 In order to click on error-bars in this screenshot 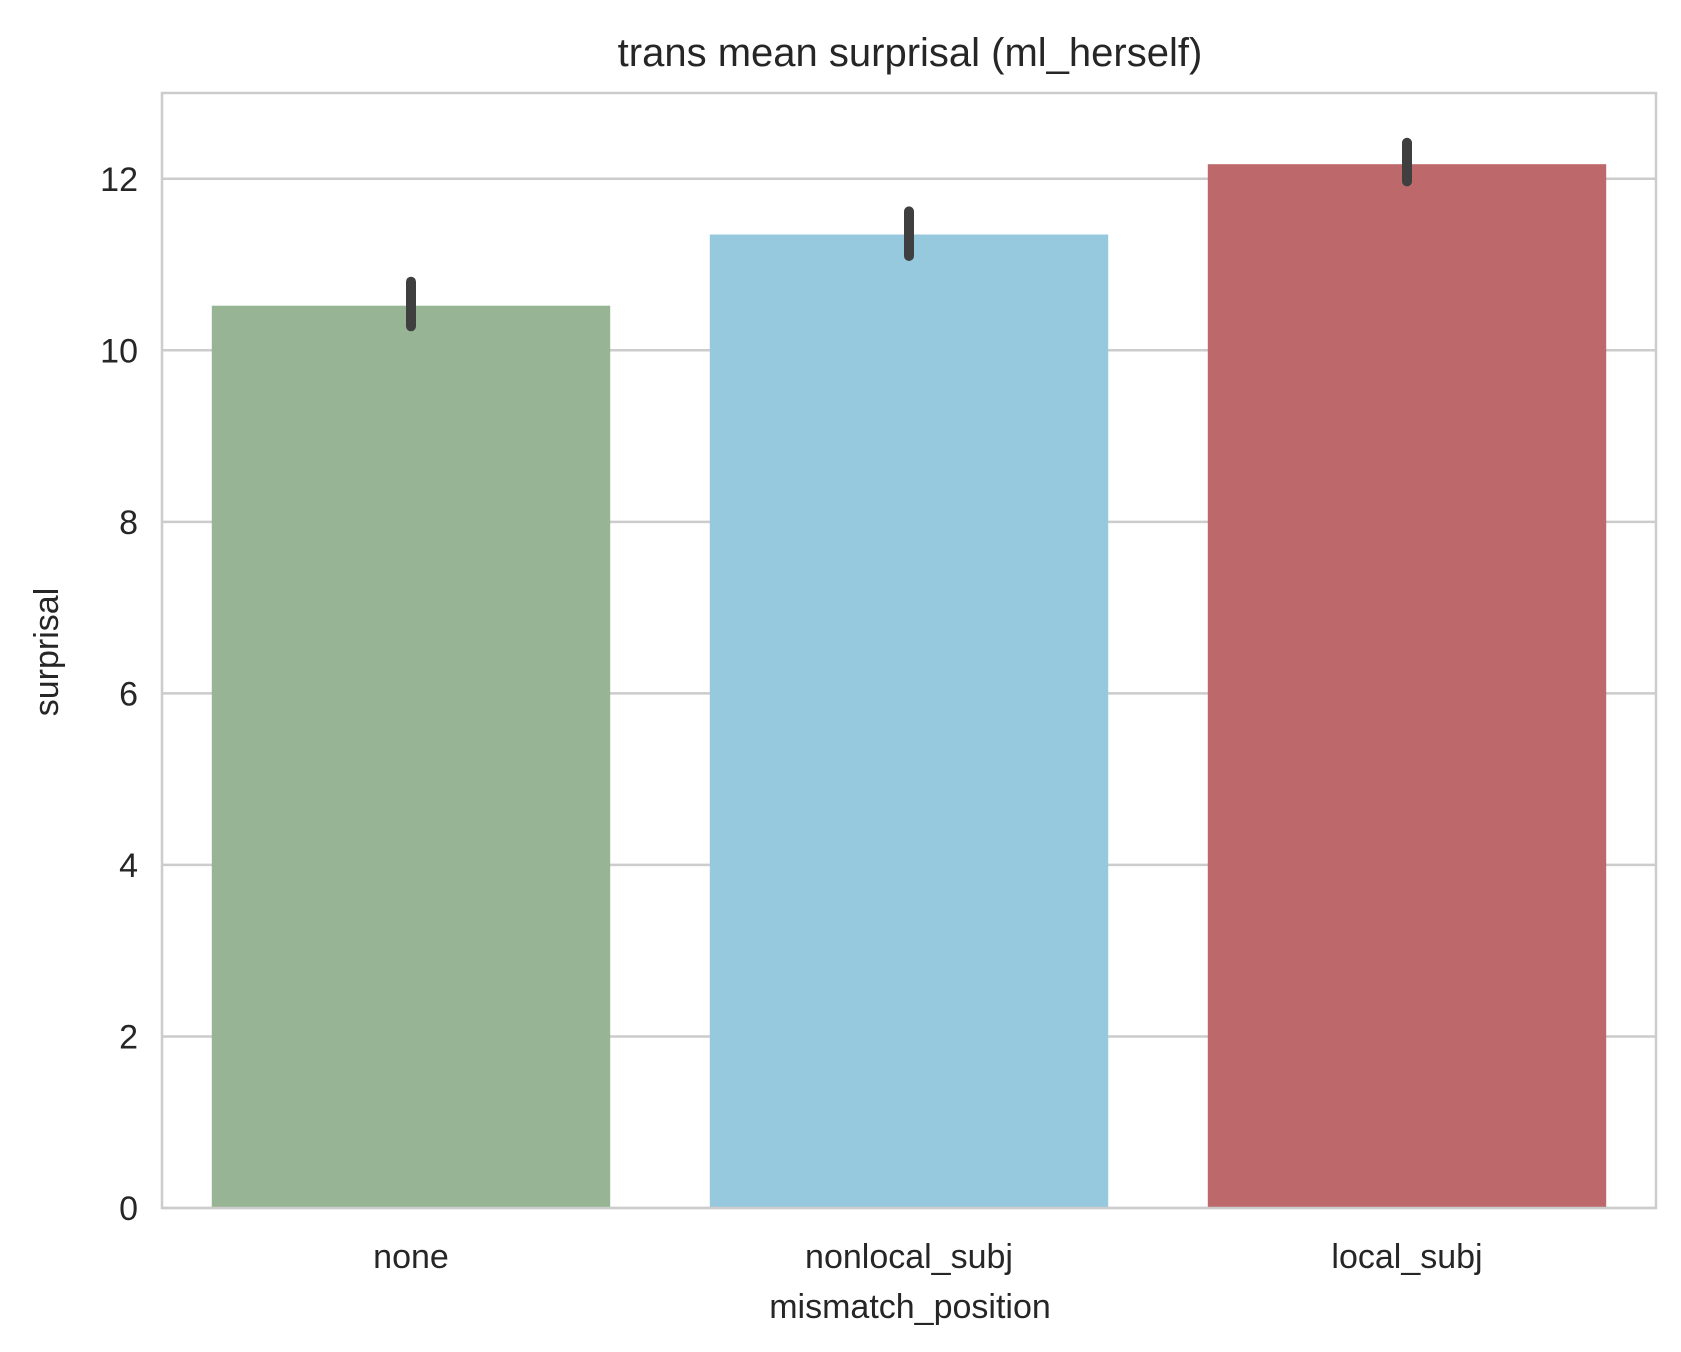, I will do `click(909, 234)`.